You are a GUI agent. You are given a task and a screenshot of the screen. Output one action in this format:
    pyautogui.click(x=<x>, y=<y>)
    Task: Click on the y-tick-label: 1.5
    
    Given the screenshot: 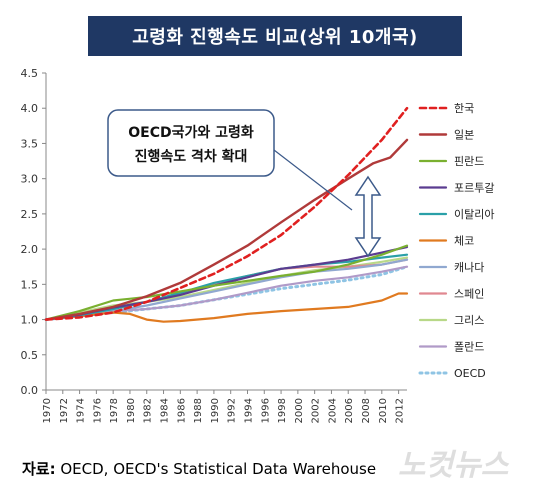 What is the action you would take?
    pyautogui.click(x=30, y=284)
    